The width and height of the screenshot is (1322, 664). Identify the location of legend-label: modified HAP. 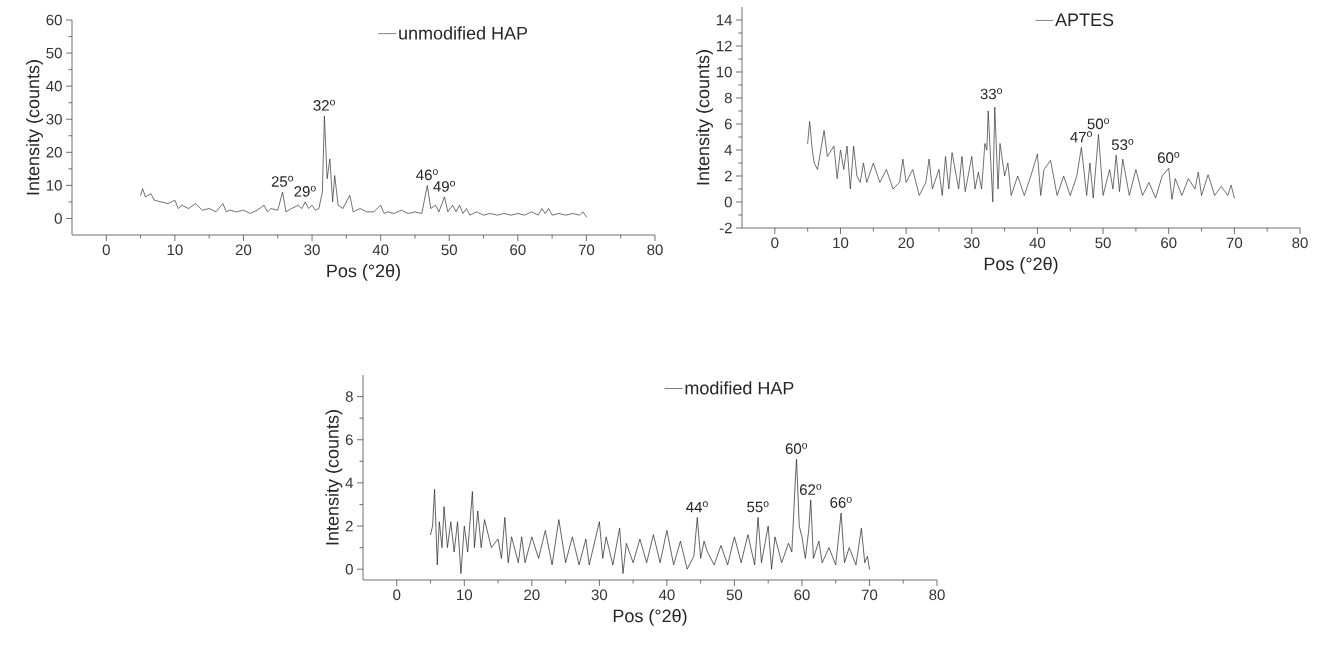
(739, 388).